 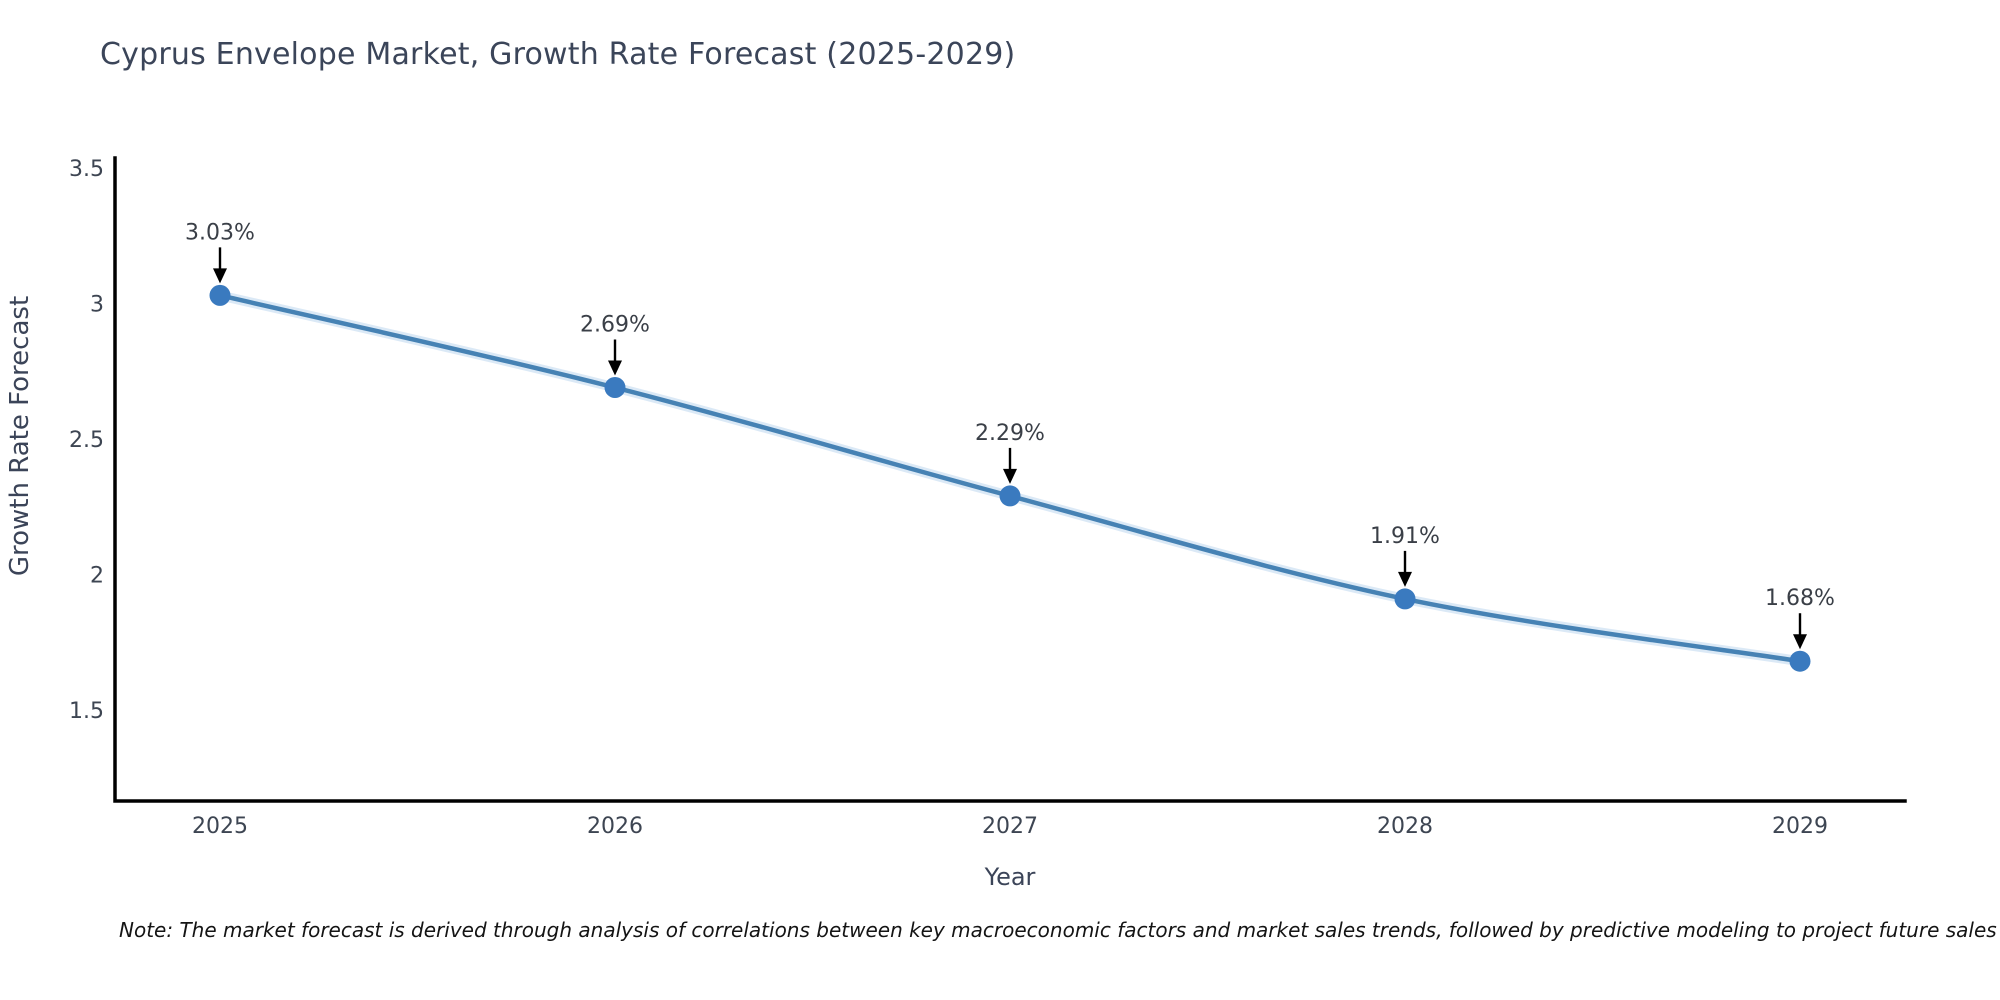 I want to click on data-point-label: 2.29%, so click(x=1010, y=433).